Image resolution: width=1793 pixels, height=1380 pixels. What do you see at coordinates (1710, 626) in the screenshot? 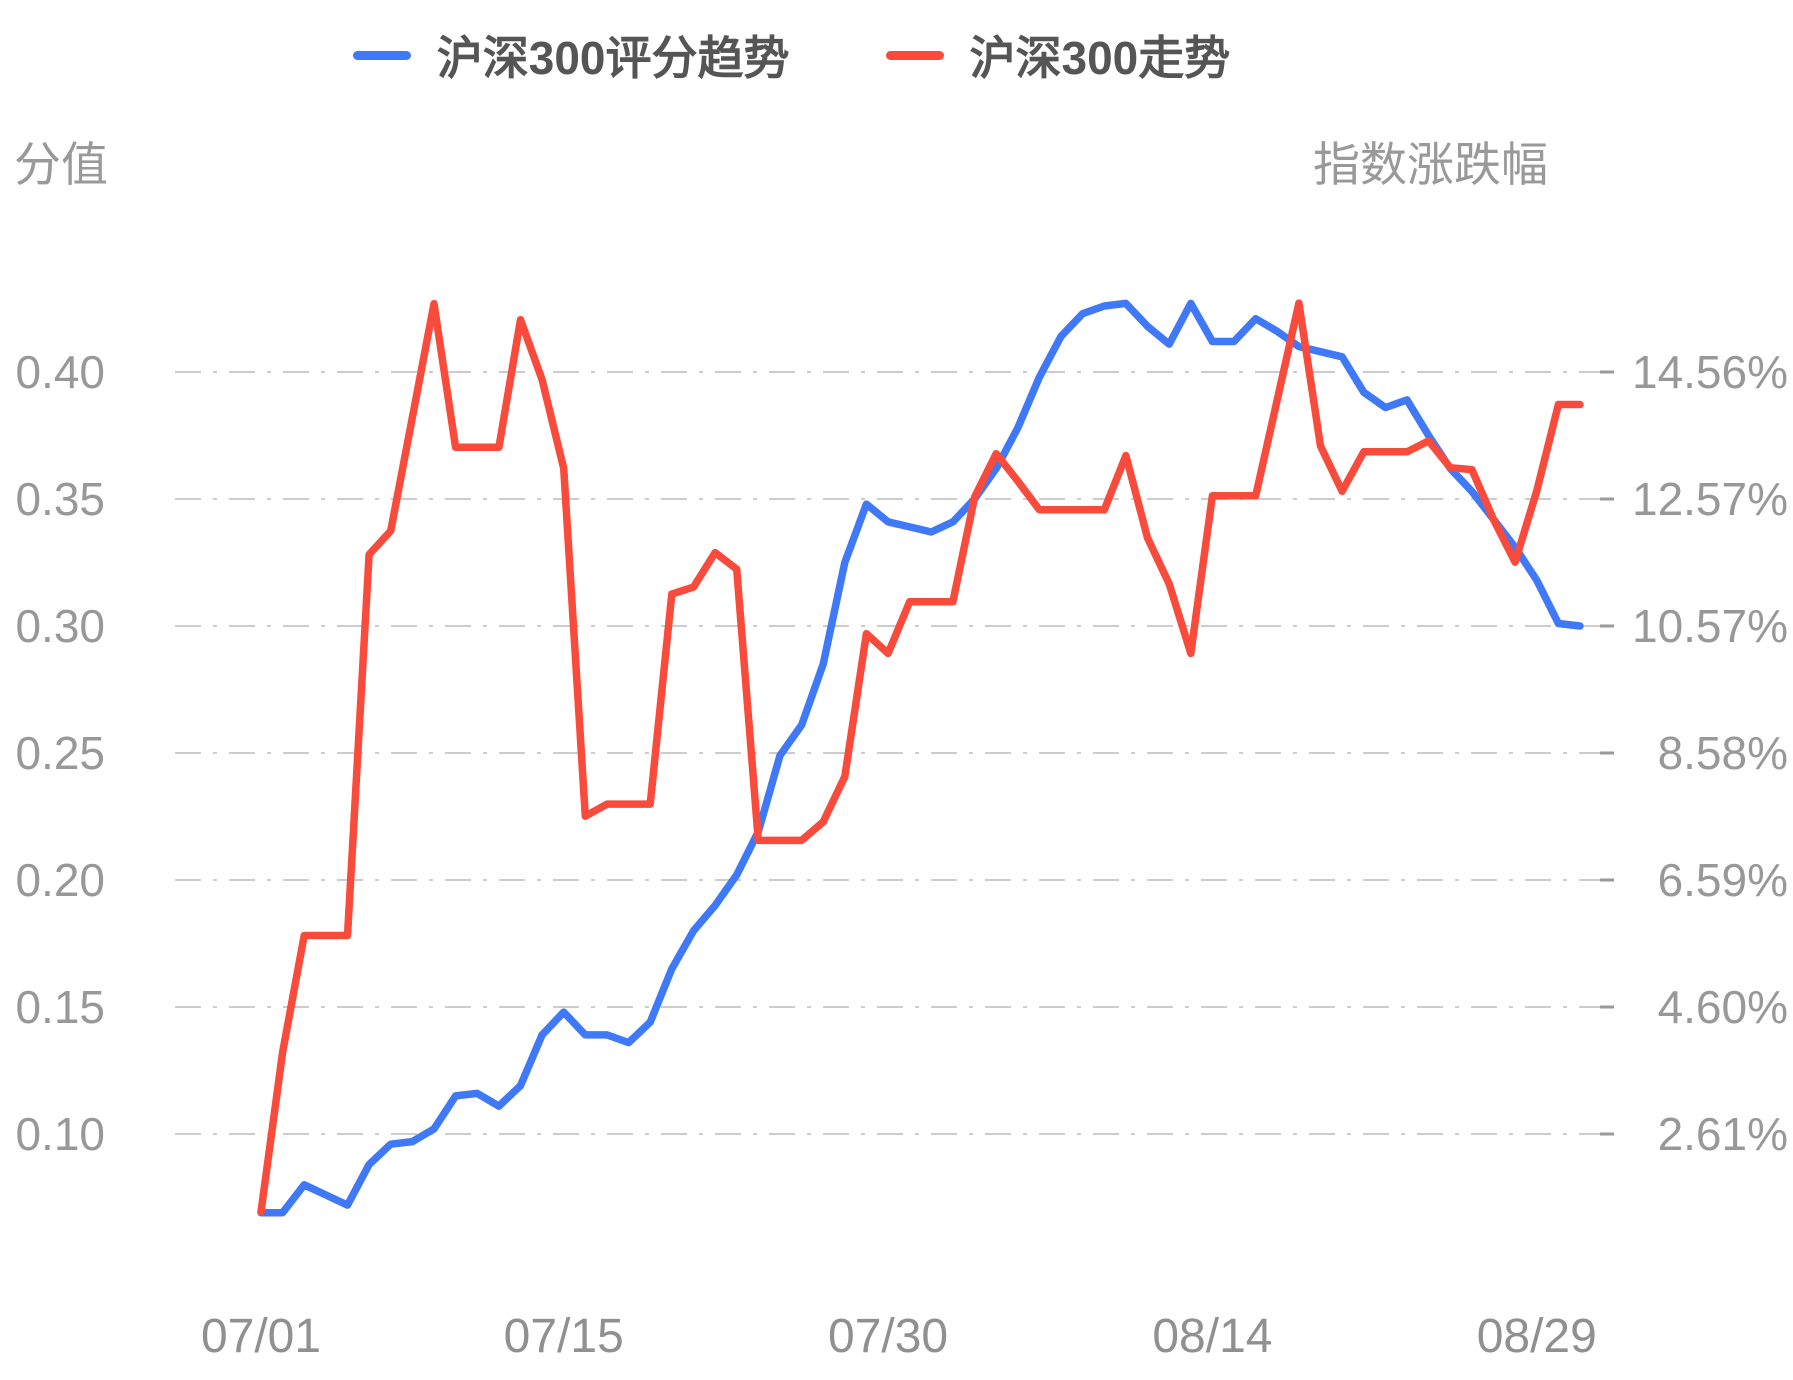
I see `right-axis-tick-label: 10.57%` at bounding box center [1710, 626].